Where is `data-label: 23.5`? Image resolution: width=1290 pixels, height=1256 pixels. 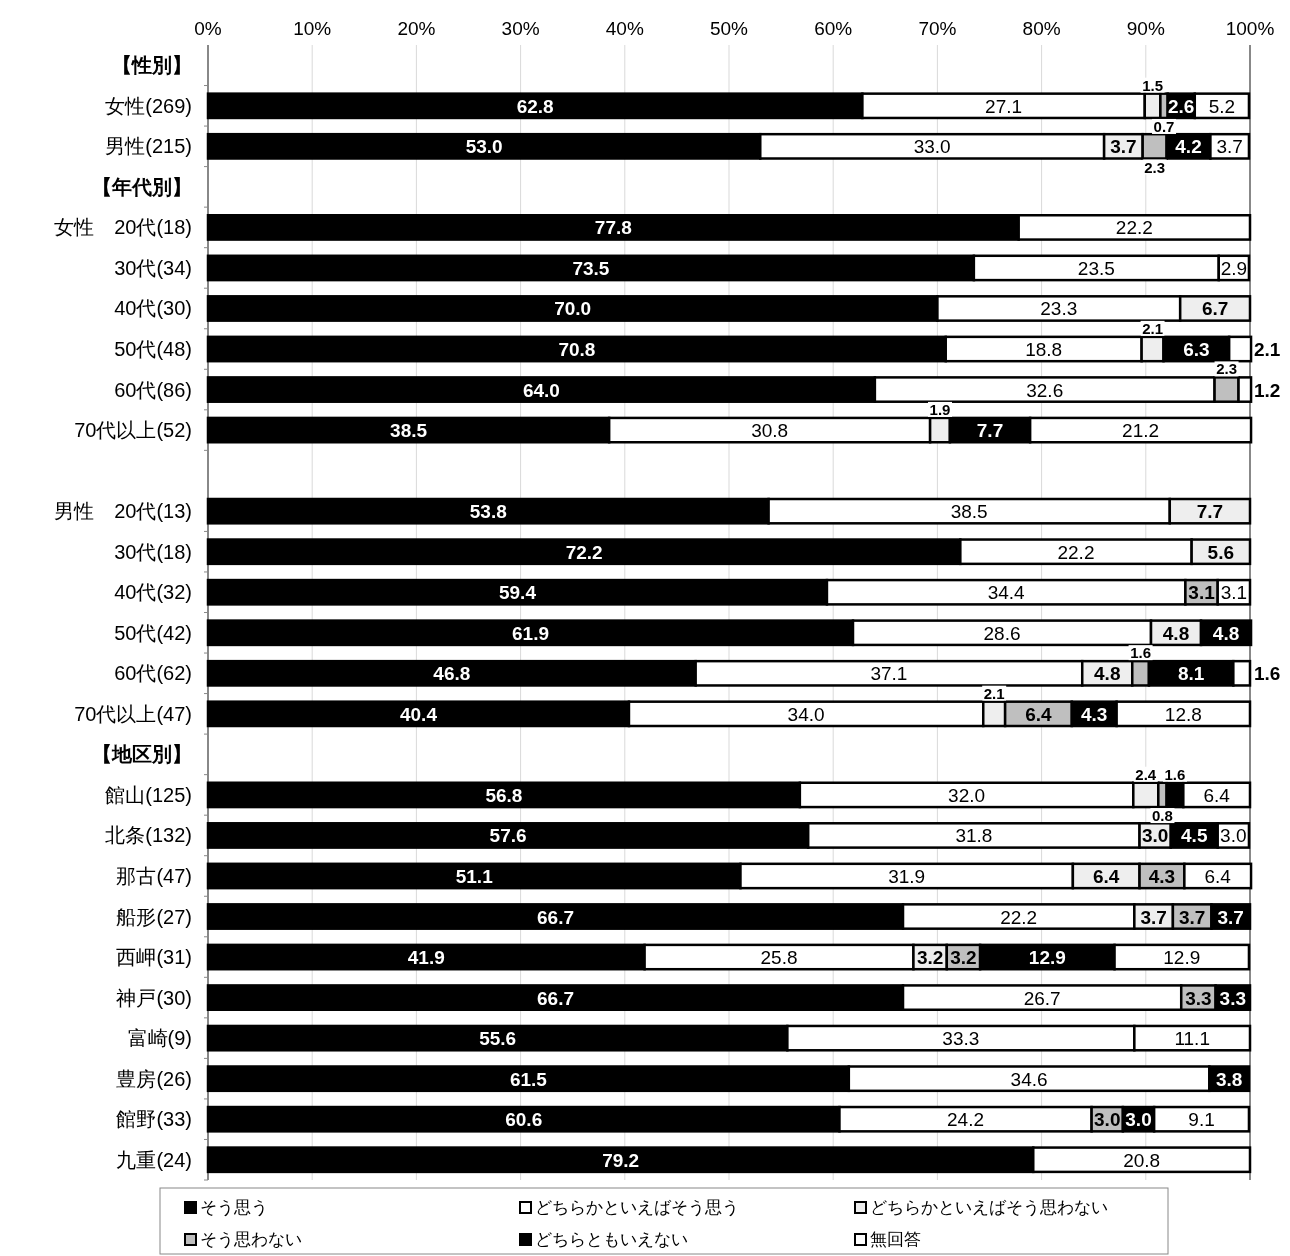
data-label: 23.5 is located at coordinates (1096, 268).